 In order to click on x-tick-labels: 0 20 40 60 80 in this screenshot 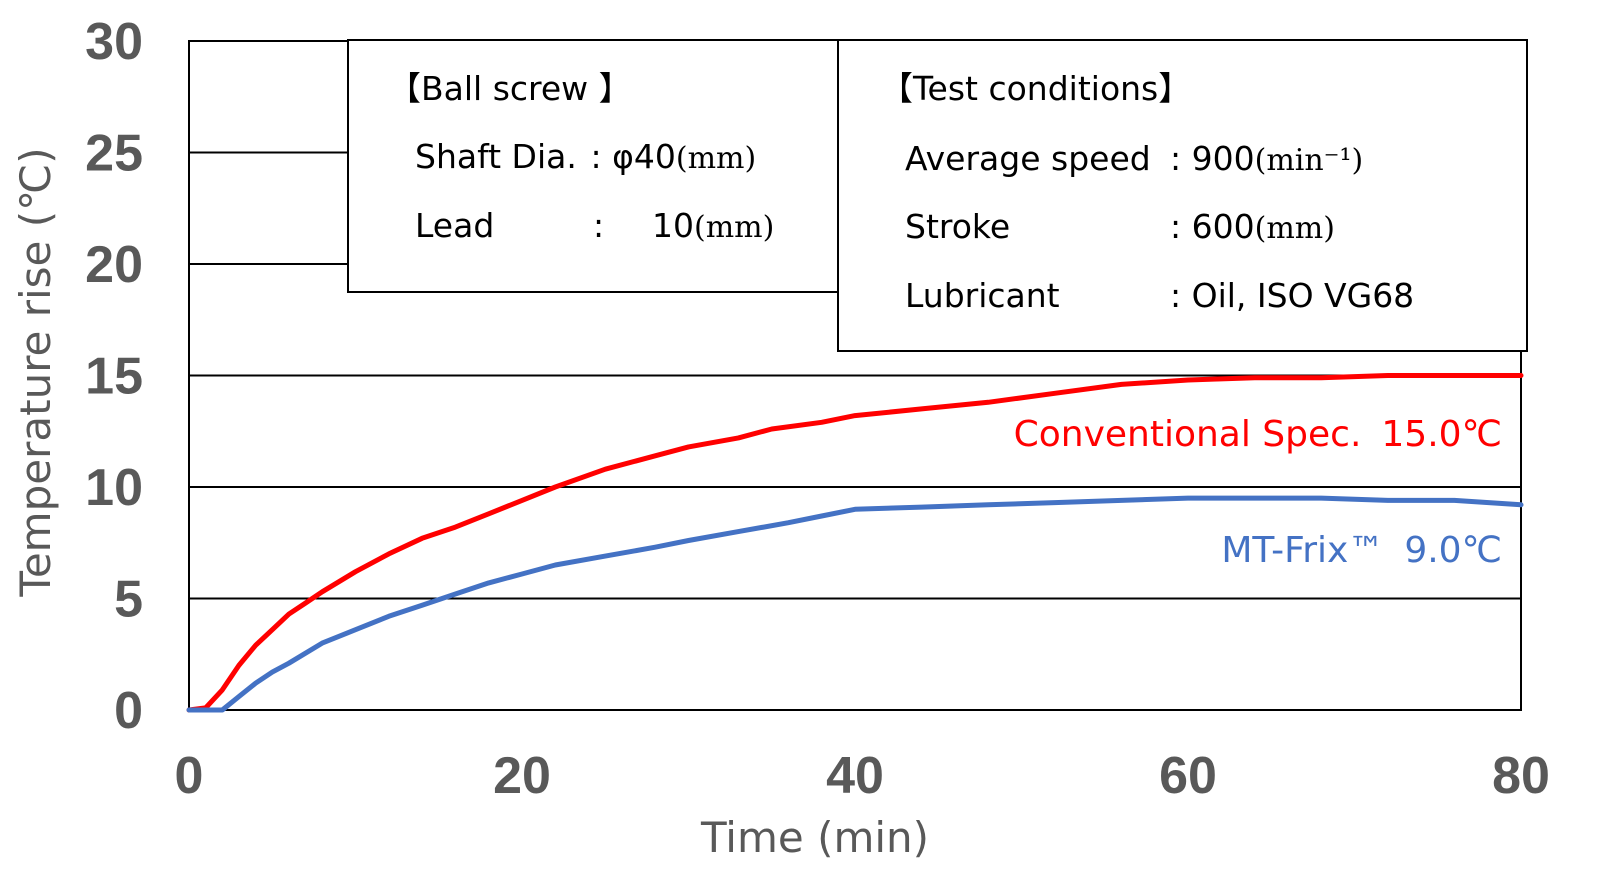, I will do `click(862, 776)`.